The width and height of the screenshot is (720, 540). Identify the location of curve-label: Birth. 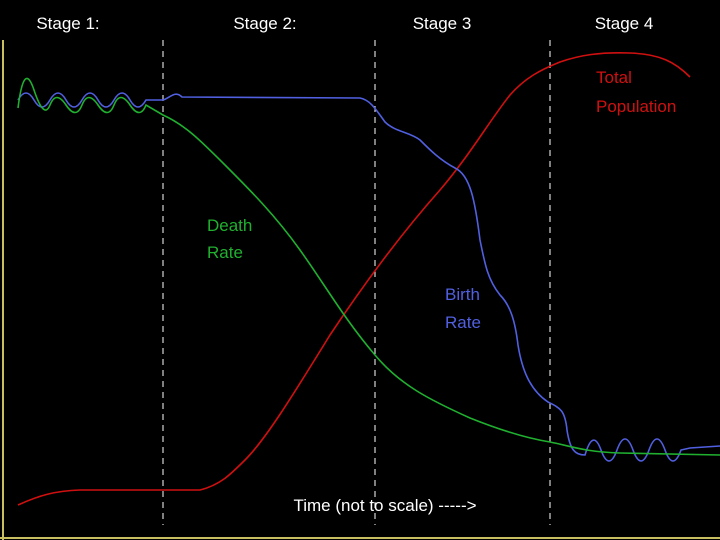
(462, 294).